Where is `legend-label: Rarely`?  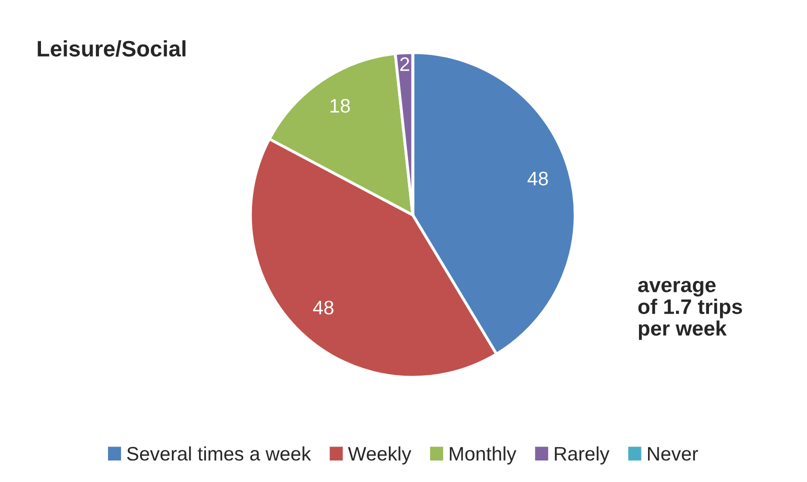
legend-label: Rarely is located at coordinates (582, 455).